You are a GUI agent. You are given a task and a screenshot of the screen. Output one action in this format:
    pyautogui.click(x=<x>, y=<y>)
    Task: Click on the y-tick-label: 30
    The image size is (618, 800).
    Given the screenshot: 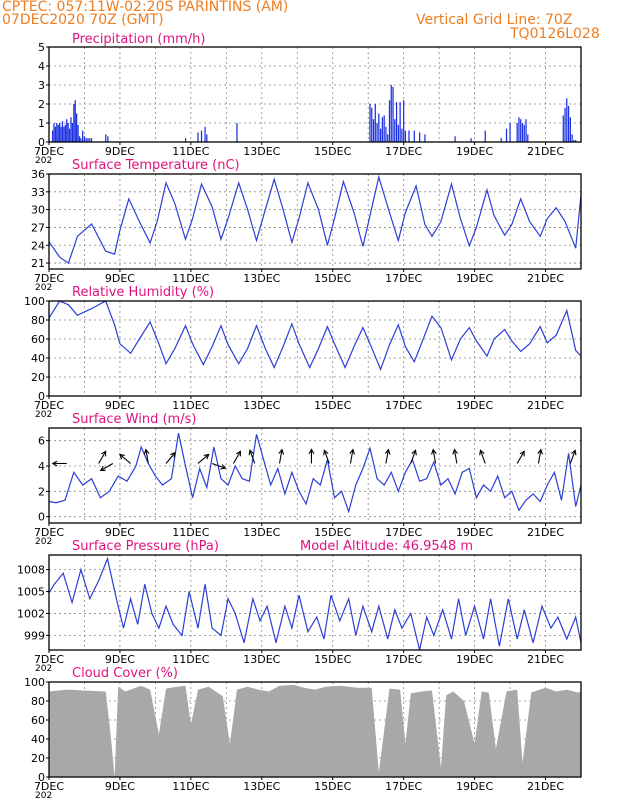 What is the action you would take?
    pyautogui.click(x=38, y=210)
    